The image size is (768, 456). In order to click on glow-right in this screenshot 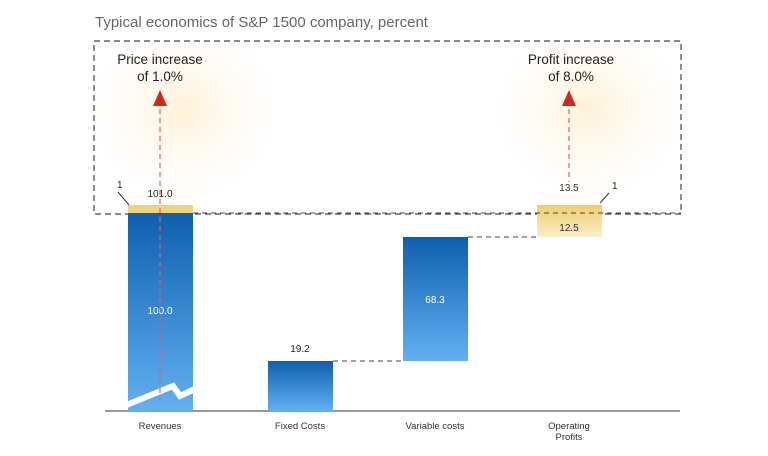, I will do `click(590, 127)`.